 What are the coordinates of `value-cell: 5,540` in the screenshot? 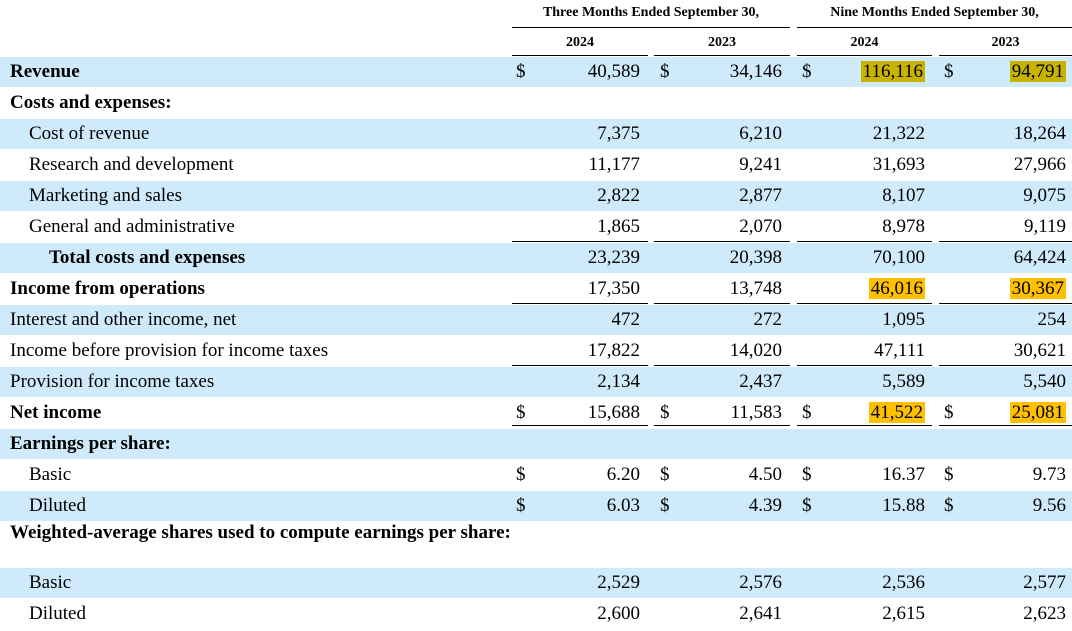 It's located at (1044, 381).